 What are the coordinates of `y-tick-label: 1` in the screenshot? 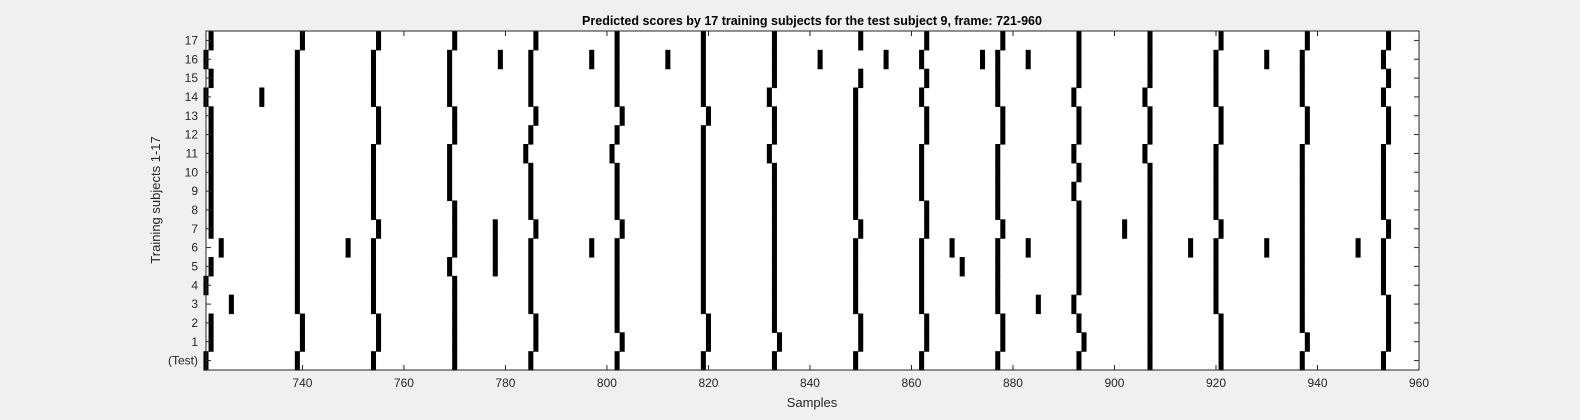 It's located at (194, 342).